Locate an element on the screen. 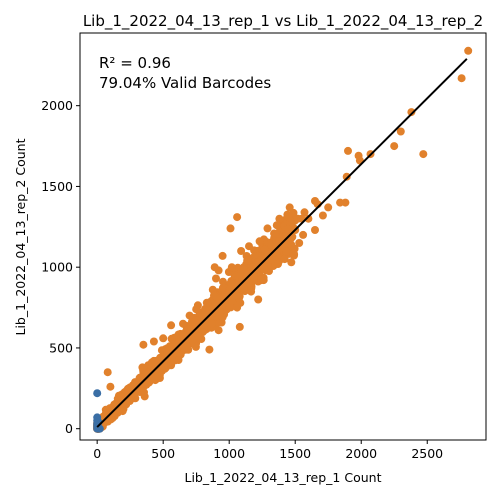 The width and height of the screenshot is (500, 500). x-tick-label: 2000 is located at coordinates (361, 453).